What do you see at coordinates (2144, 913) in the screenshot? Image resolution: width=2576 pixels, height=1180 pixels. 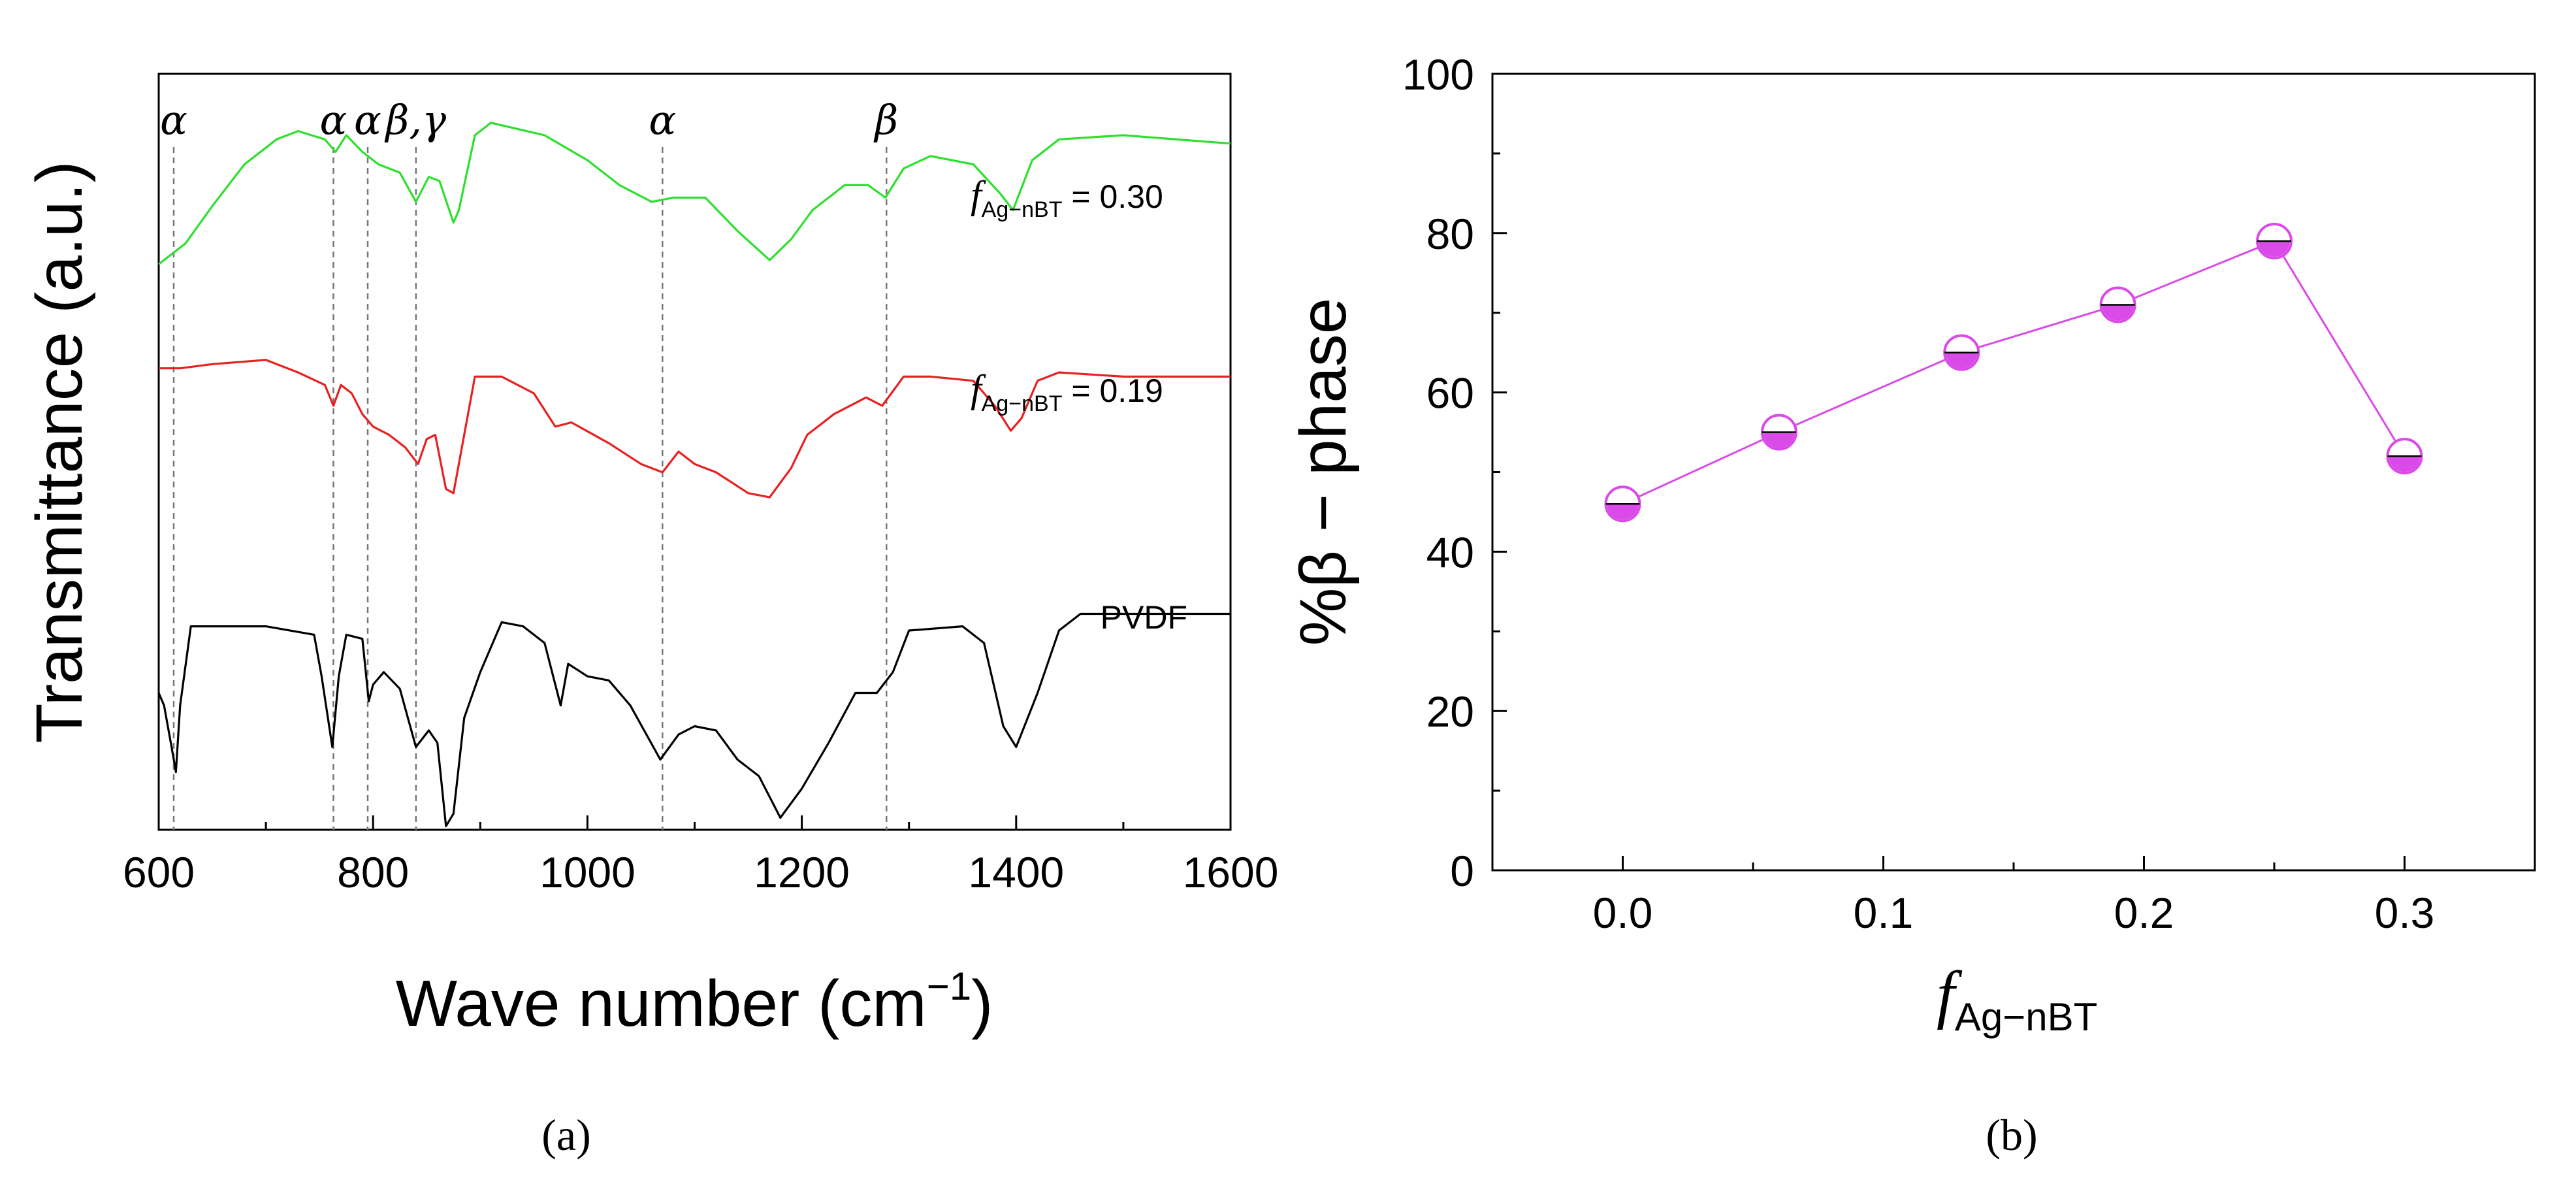 I see `panel-b-x-tick-label: 0.2` at bounding box center [2144, 913].